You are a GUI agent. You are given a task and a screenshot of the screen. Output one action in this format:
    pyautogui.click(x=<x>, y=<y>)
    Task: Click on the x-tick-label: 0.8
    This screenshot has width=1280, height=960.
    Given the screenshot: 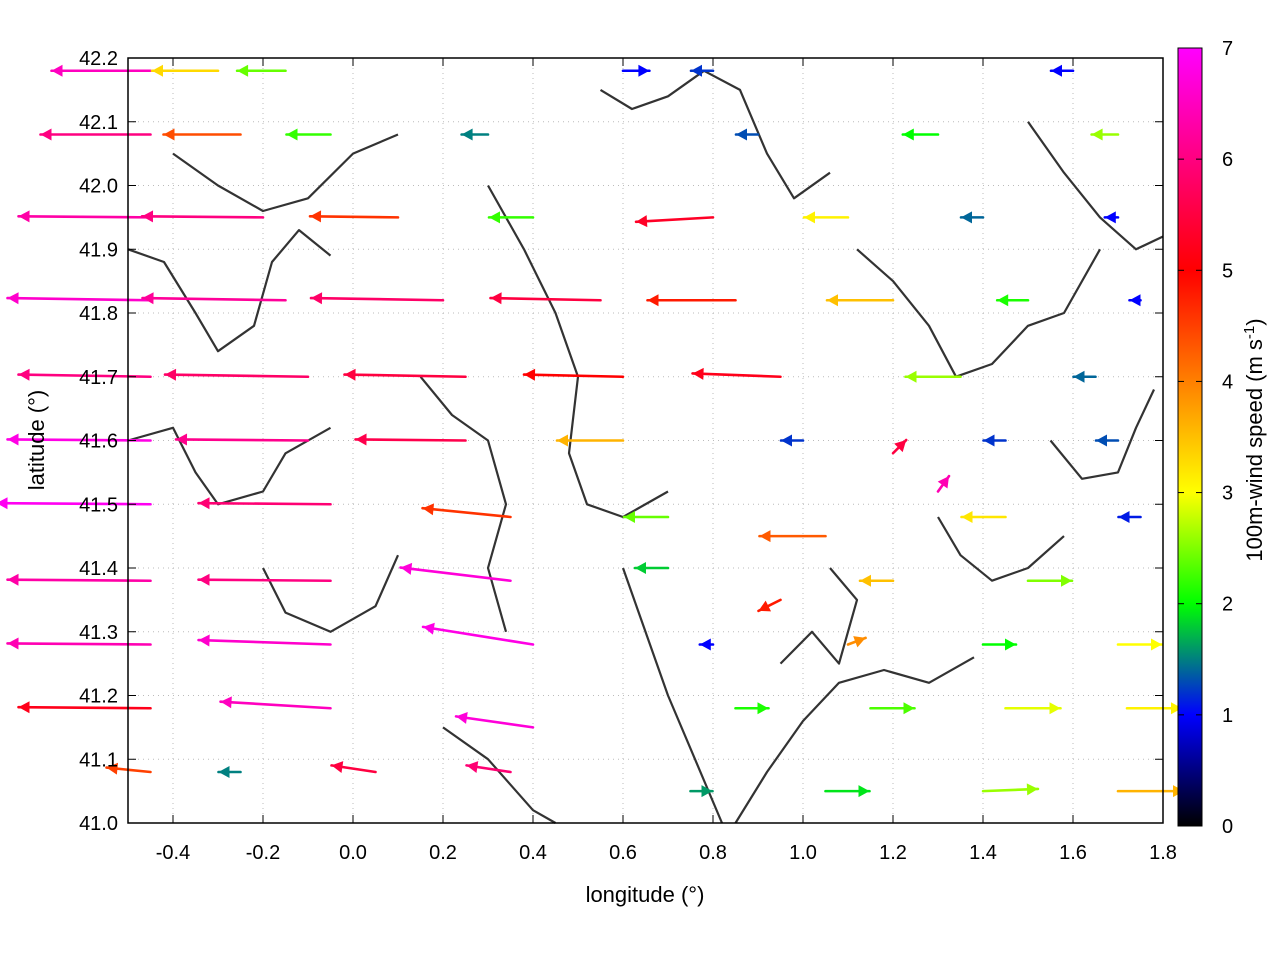 What is the action you would take?
    pyautogui.click(x=713, y=853)
    